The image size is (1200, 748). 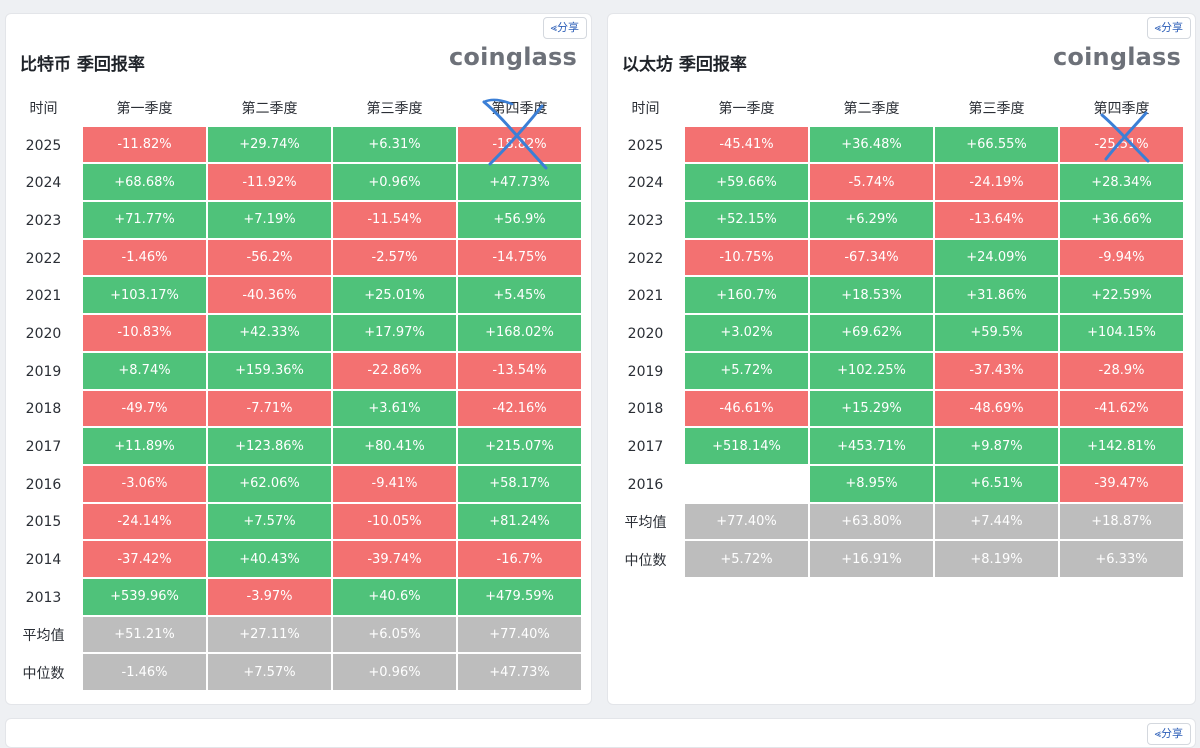 I want to click on return-cell: +539.96%, so click(x=144, y=597).